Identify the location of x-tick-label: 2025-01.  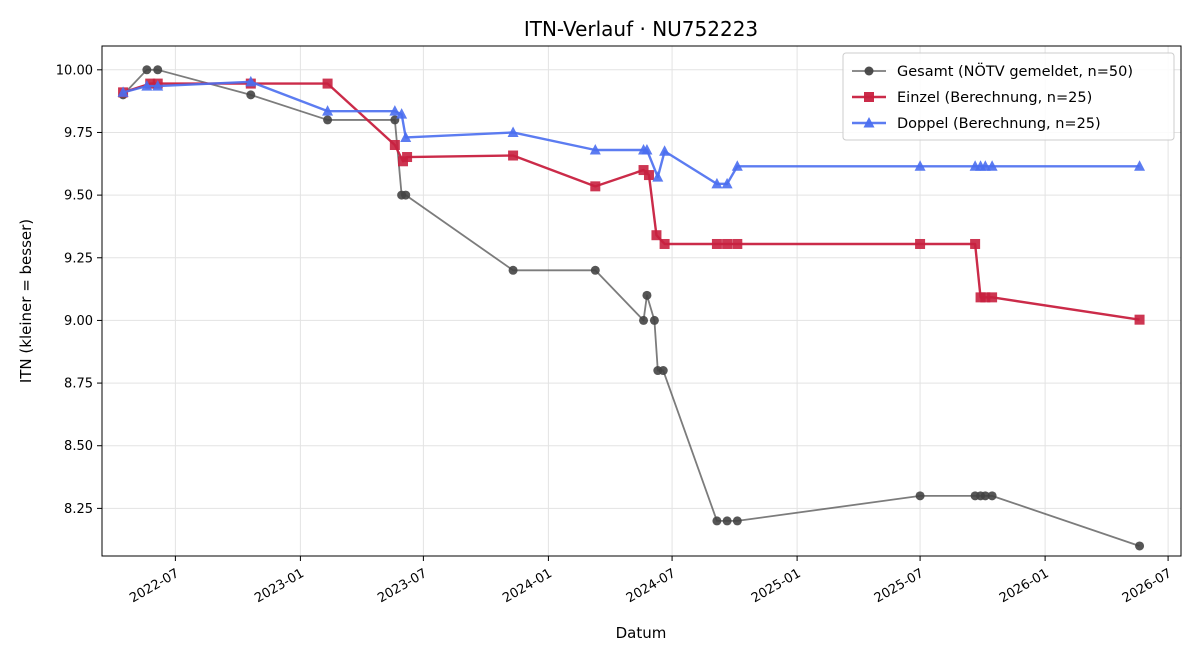
(776, 586).